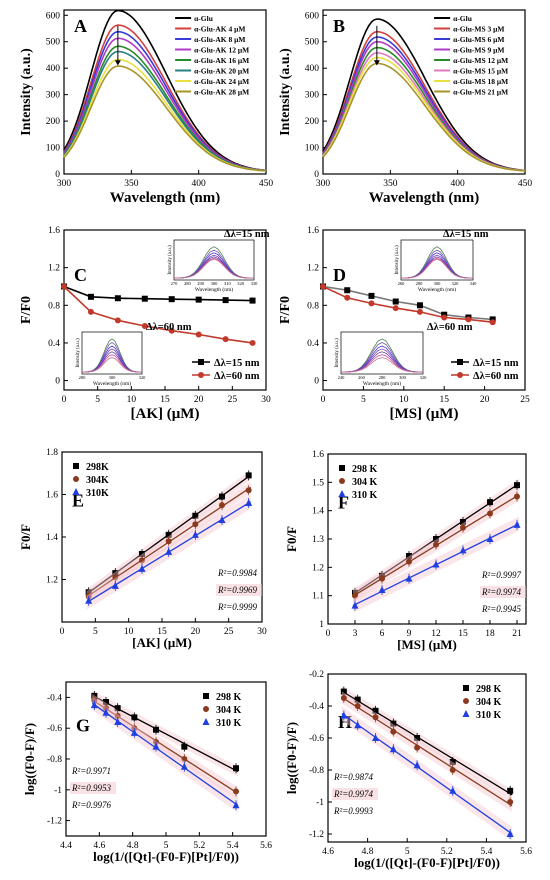  Describe the element at coordinates (233, 400) in the screenshot. I see `x-tick-label: 25` at that location.